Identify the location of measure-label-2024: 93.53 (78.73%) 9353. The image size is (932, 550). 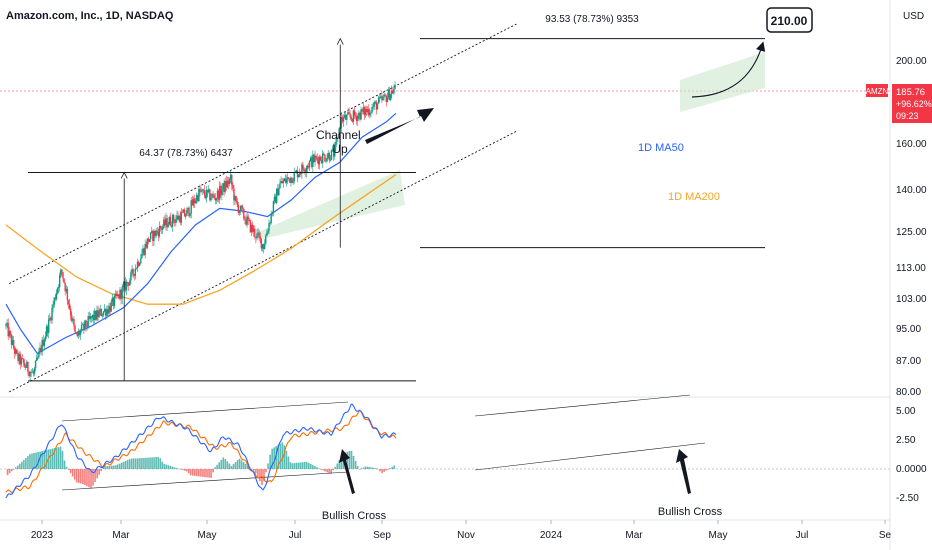
(592, 19).